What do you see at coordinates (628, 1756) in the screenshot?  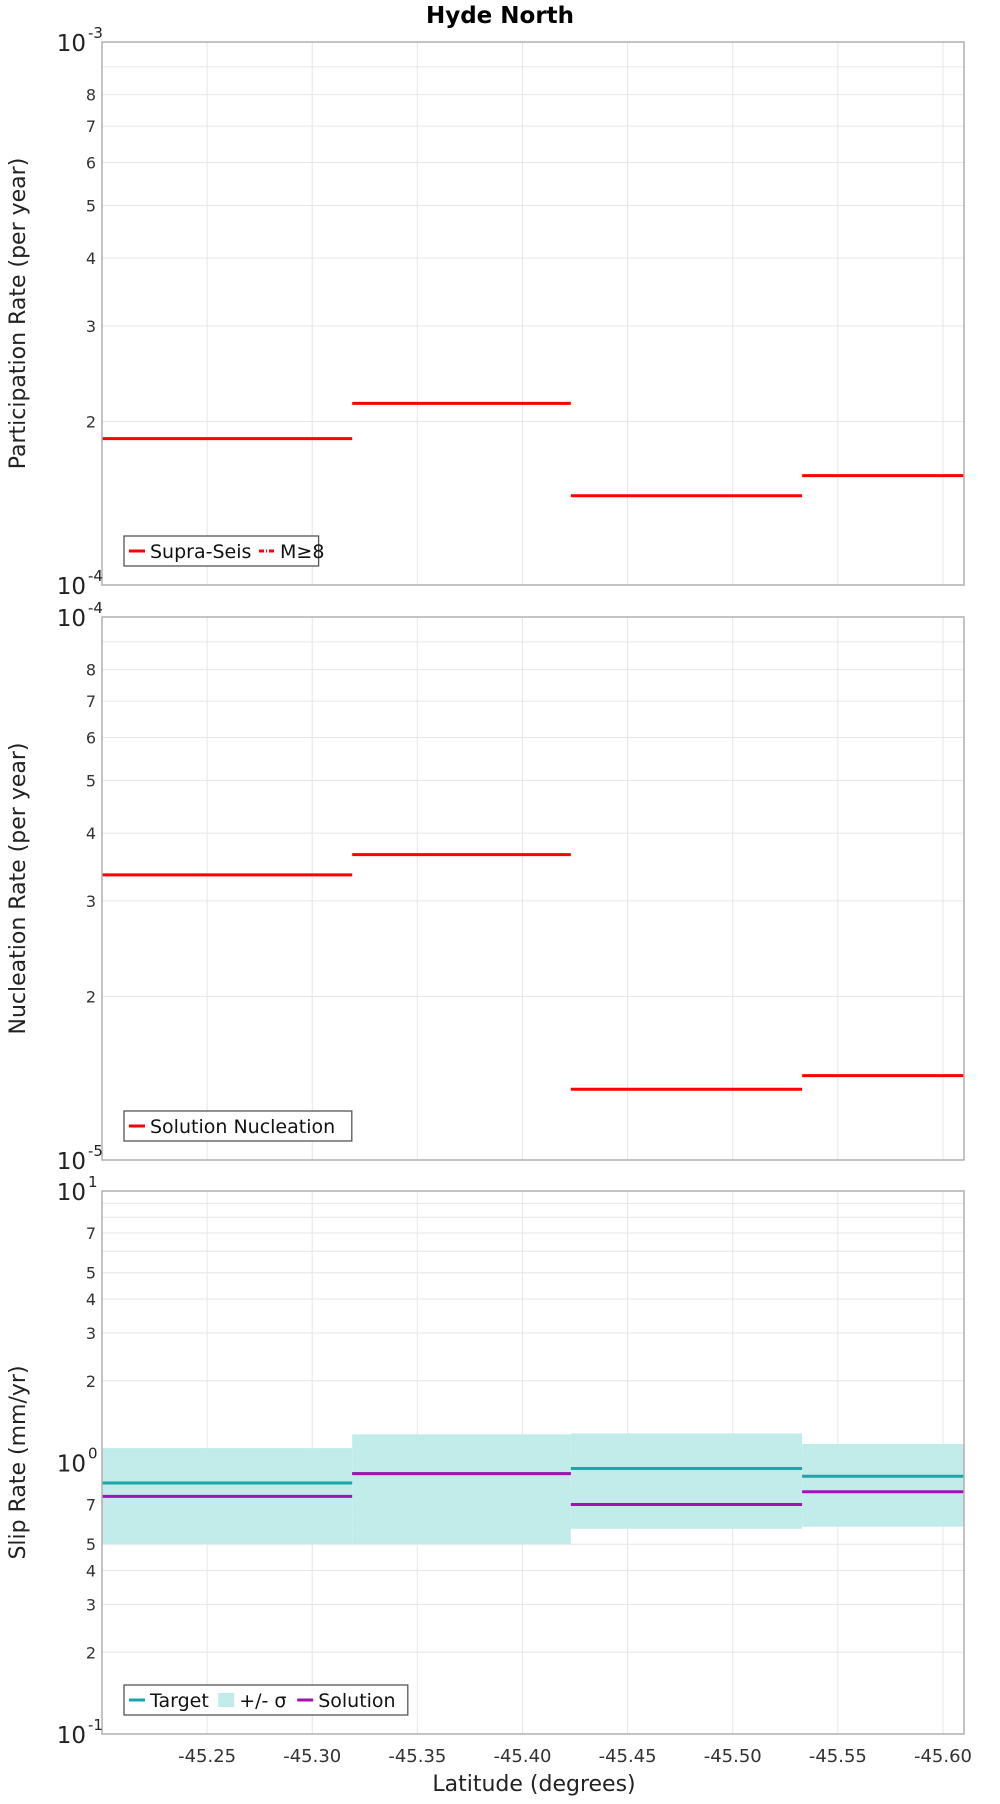 I see `x-tick-label: -45.45` at bounding box center [628, 1756].